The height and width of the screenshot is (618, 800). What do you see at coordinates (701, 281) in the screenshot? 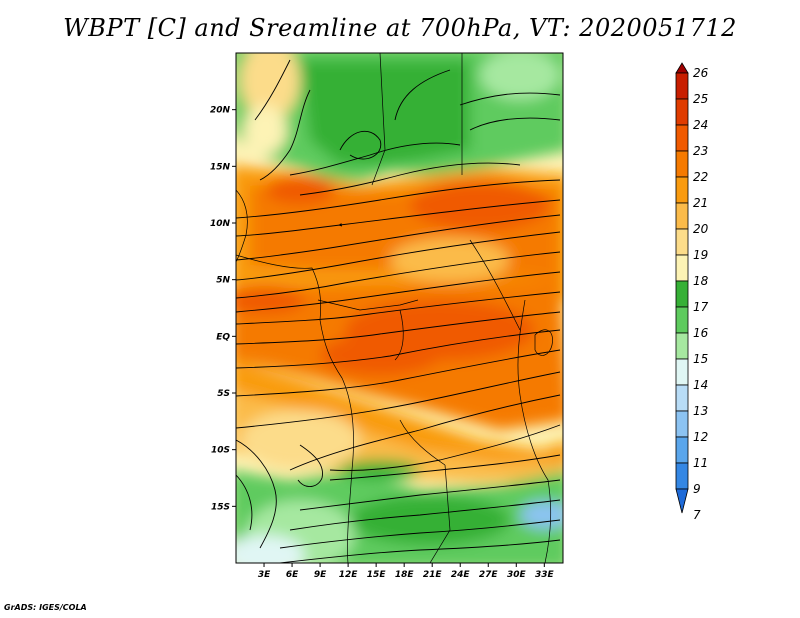
I see `colorbar-label: 18` at bounding box center [701, 281].